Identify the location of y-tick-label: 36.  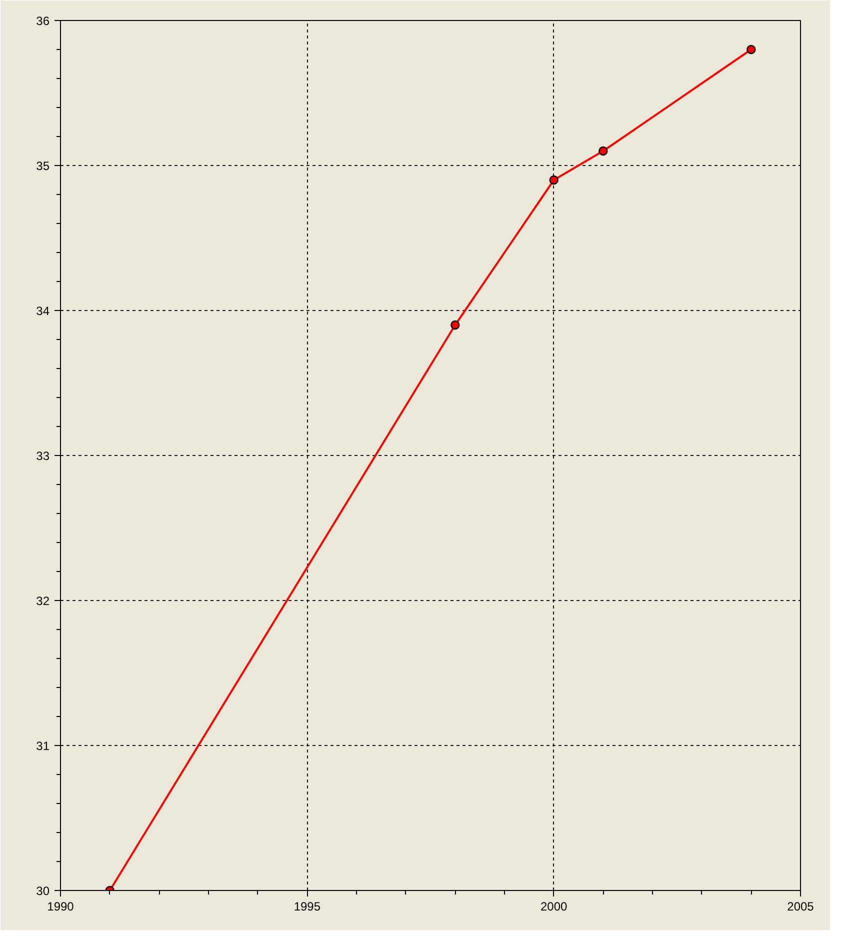
(43, 21).